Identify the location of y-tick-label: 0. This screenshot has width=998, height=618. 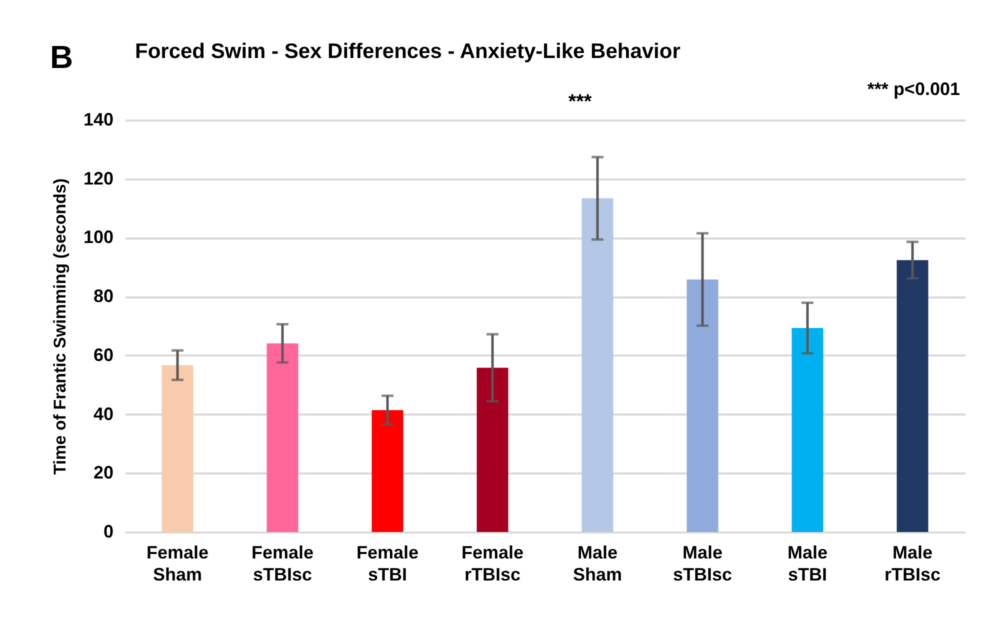
(108, 532).